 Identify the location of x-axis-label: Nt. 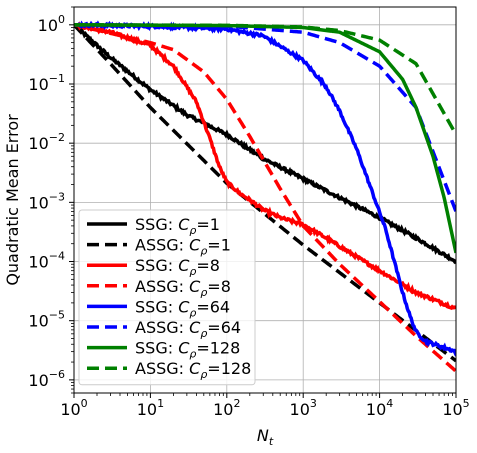
(265, 437).